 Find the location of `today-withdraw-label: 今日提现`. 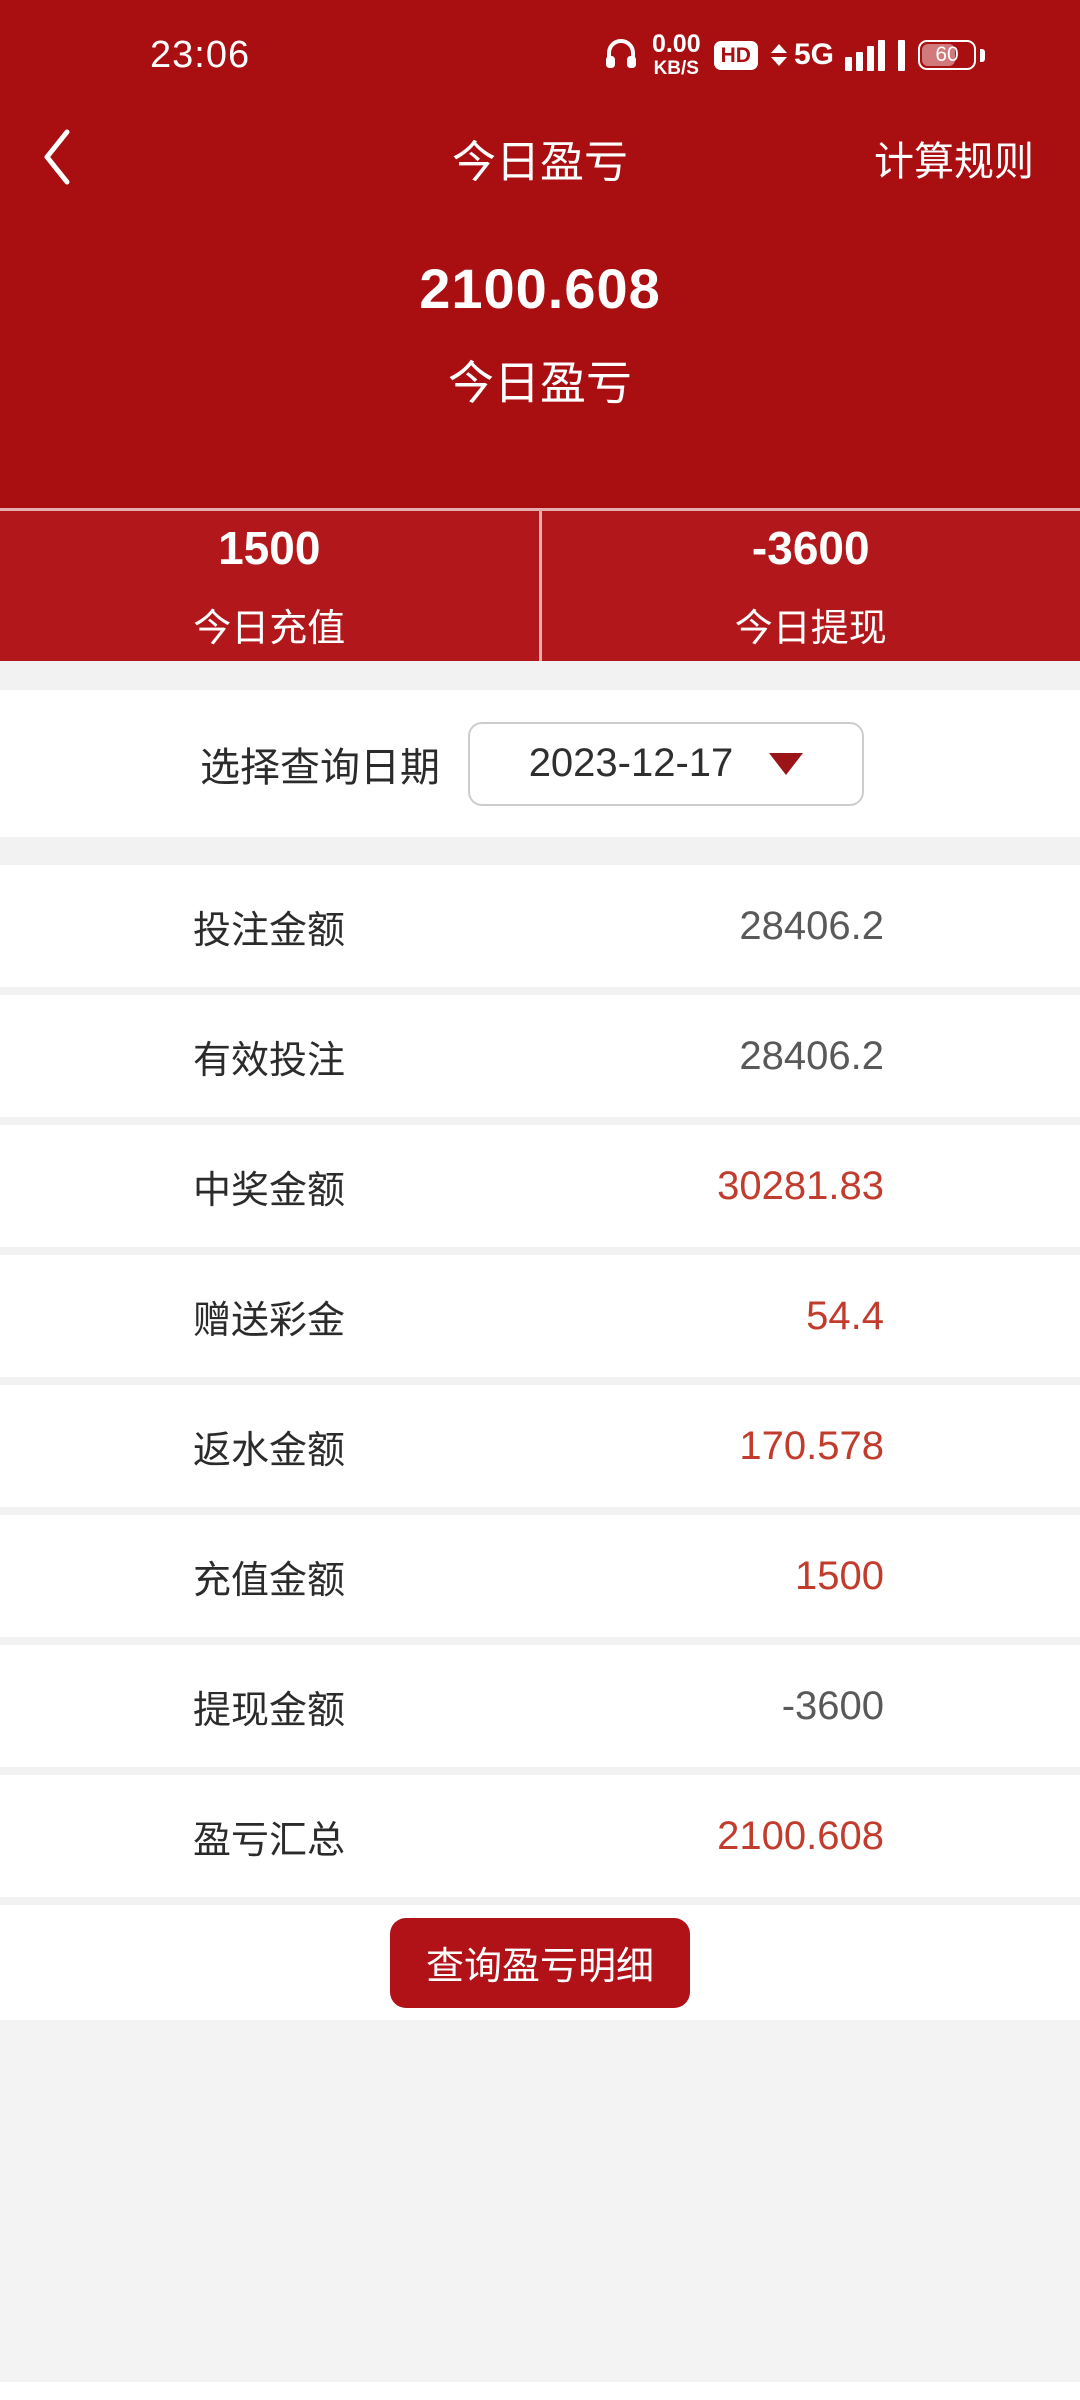

today-withdraw-label: 今日提现 is located at coordinates (810, 628).